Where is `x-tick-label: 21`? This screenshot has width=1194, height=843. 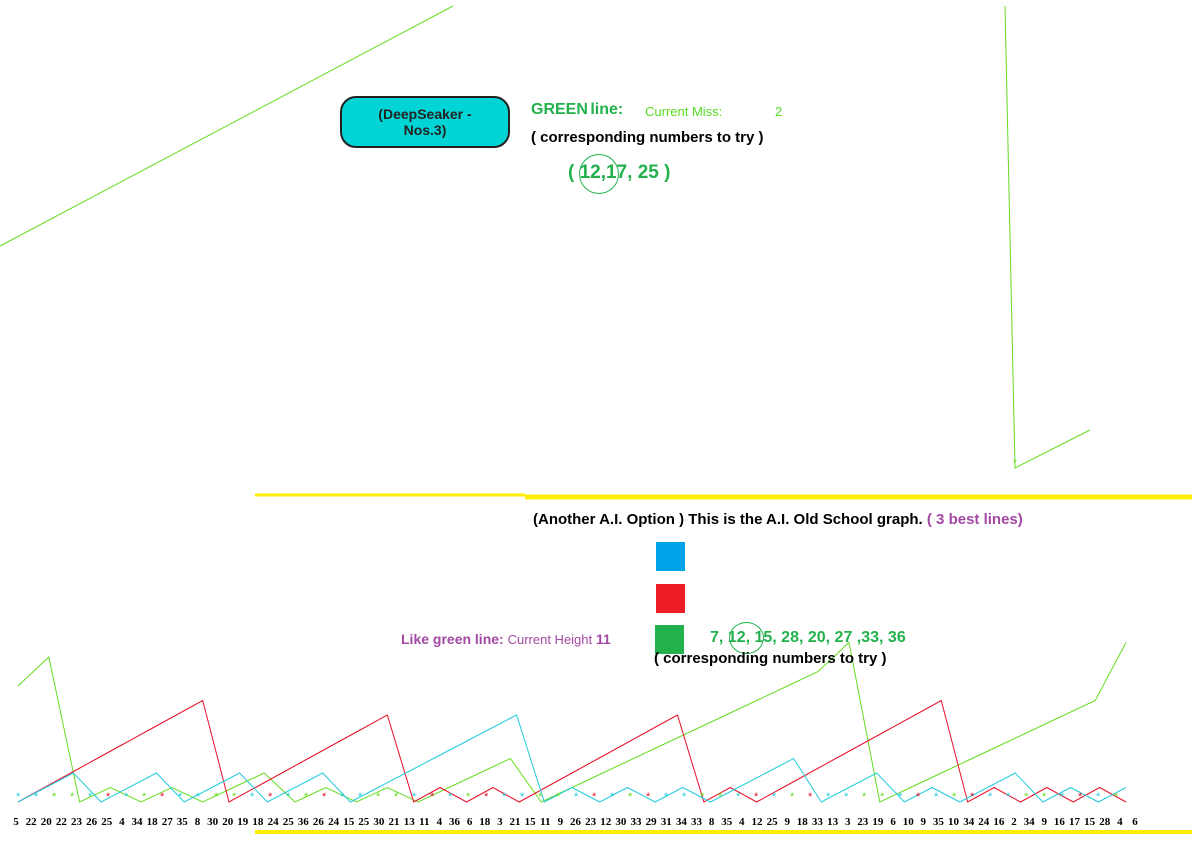
x-tick-label: 21 is located at coordinates (515, 822).